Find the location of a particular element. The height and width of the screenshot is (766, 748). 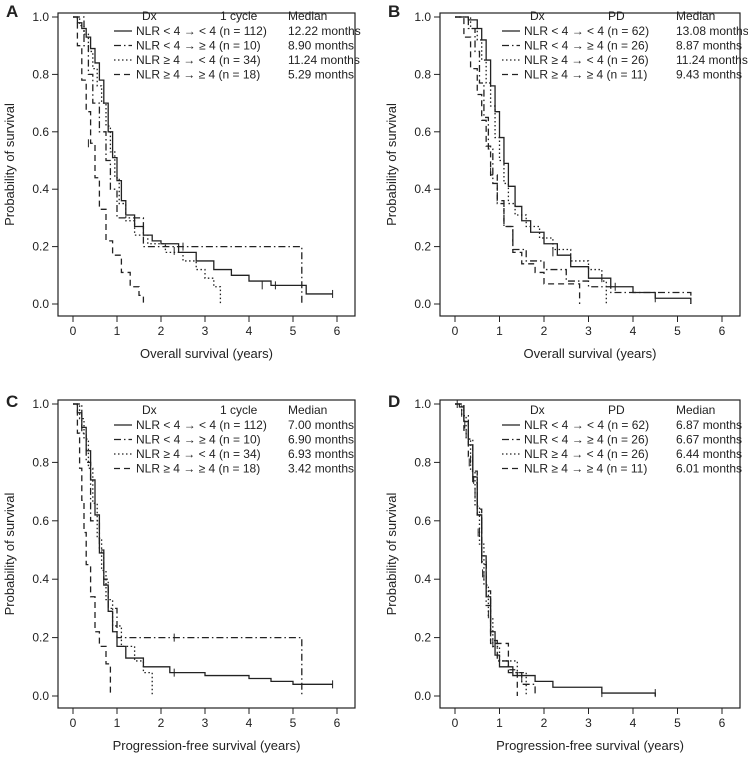

legend-entry-median: 12.22 months is located at coordinates (324, 31).